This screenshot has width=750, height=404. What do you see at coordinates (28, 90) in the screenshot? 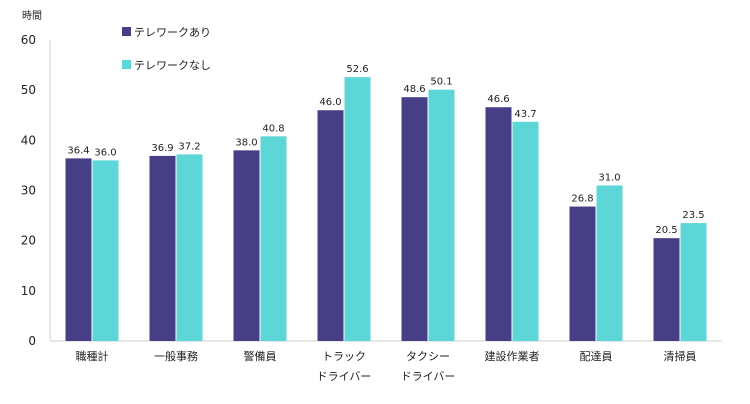
I see `y-tick-label: 50` at bounding box center [28, 90].